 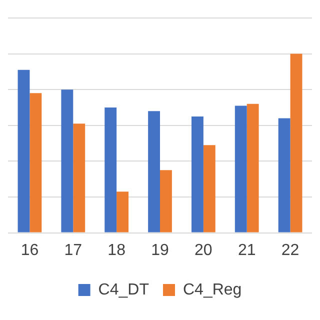 What do you see at coordinates (29, 250) in the screenshot?
I see `x-tick-label: 16` at bounding box center [29, 250].